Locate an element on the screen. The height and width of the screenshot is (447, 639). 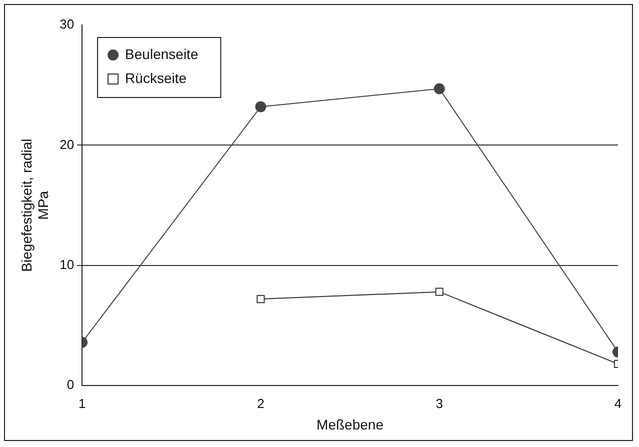
y-axis-title: Biegefestigkeit, radial MPa is located at coordinates (35, 205).